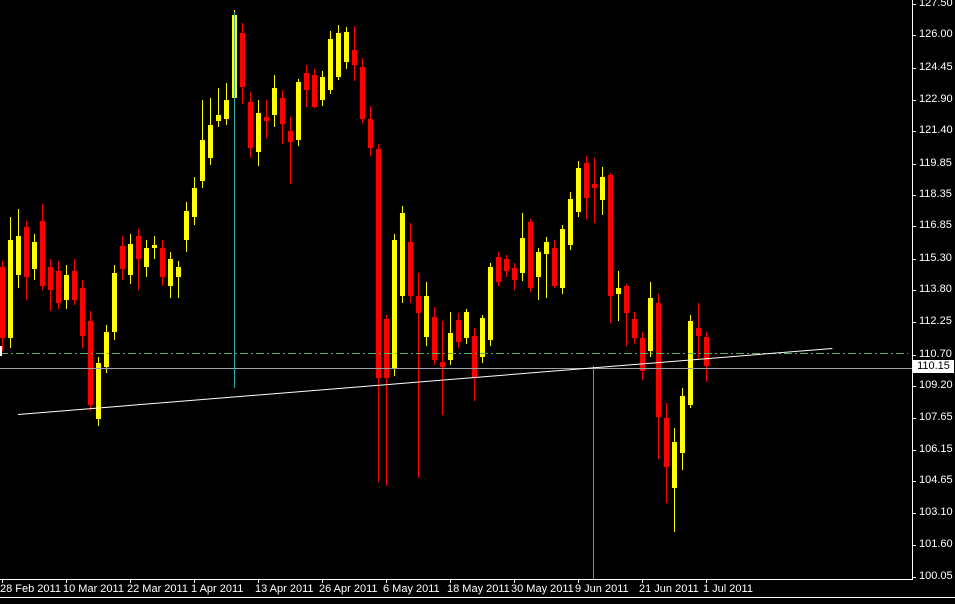 The width and height of the screenshot is (955, 604). I want to click on time-axis-label: 28 Feb 2011, so click(30, 589).